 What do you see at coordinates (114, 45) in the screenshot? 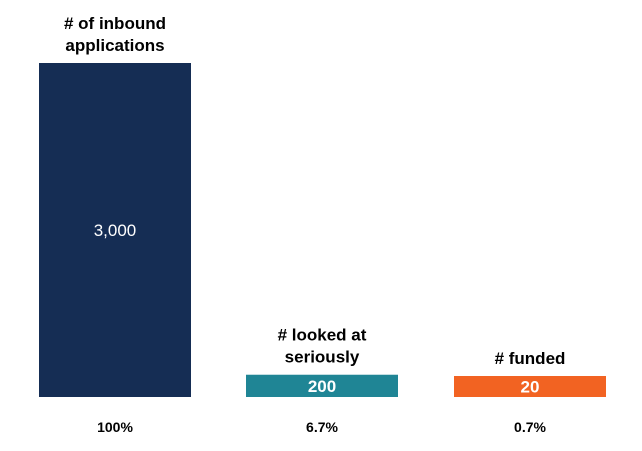
I see `category-label-line: applications` at bounding box center [114, 45].